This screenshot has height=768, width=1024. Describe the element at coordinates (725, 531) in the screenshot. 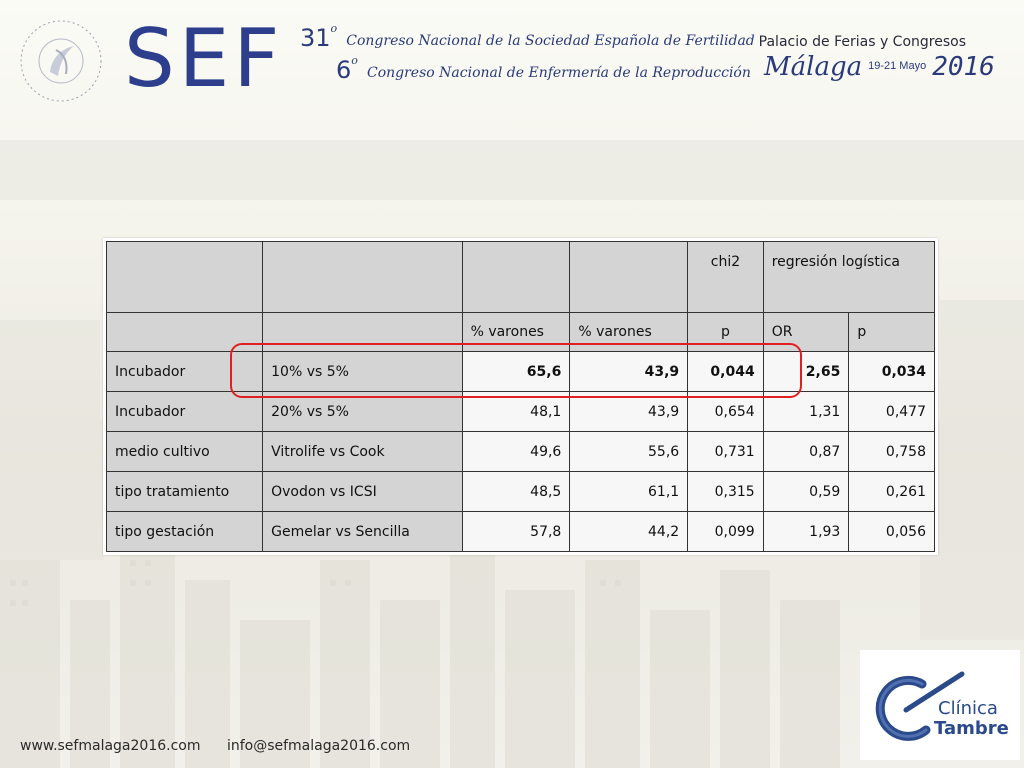

I see `row-chi-p: 0,099` at that location.